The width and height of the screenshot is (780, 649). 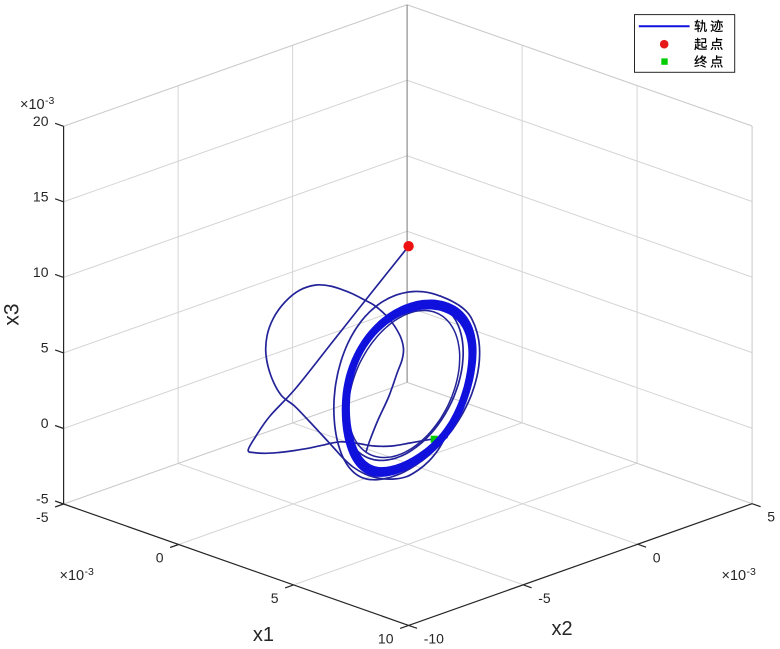 I want to click on svg-text: x2, so click(x=561, y=629).